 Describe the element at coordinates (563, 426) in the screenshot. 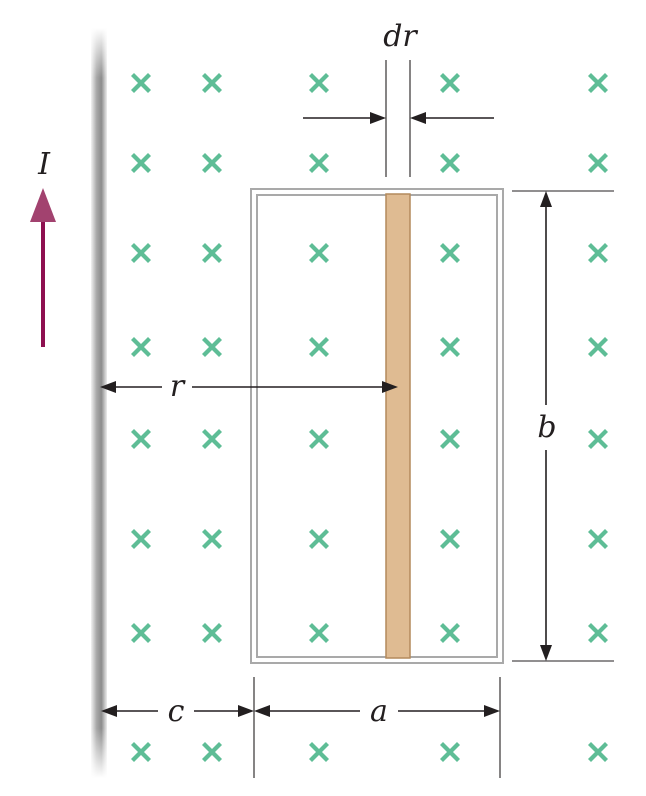

I see `dimension-b` at that location.